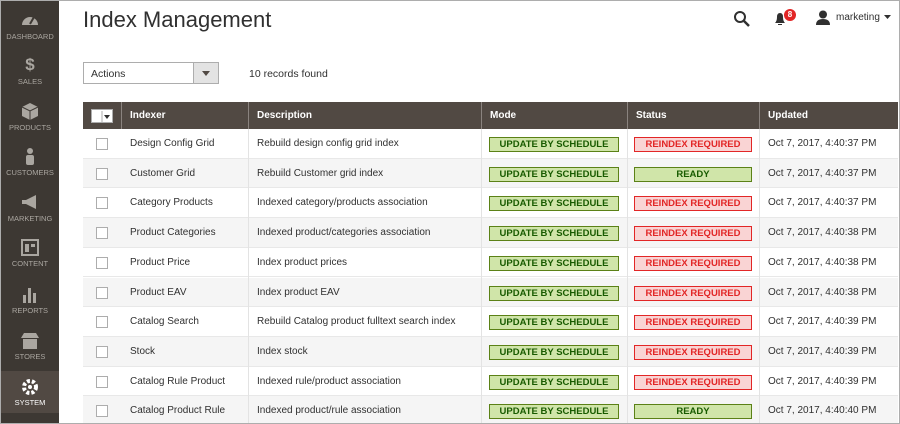 This screenshot has width=900, height=424. I want to click on indexer: Product EAV, so click(158, 292).